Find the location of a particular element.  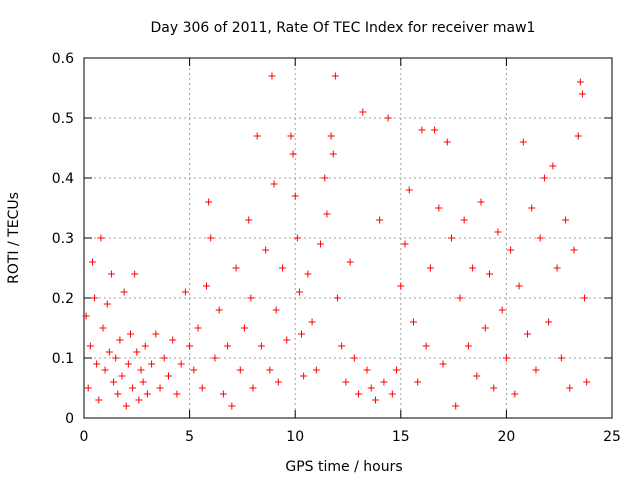

y-tick-label: 0.3 is located at coordinates (63, 239).